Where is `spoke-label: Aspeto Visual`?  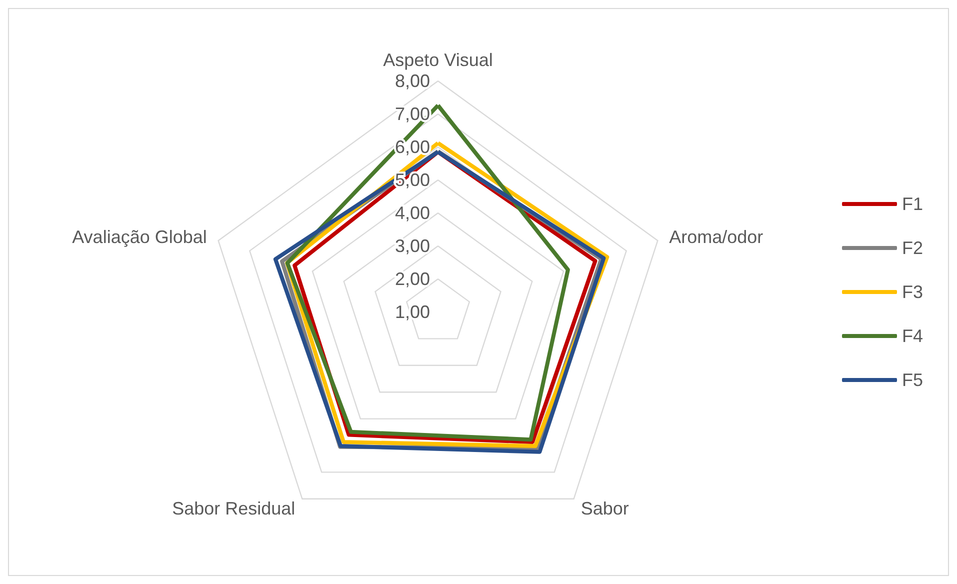 spoke-label: Aspeto Visual is located at coordinates (438, 60).